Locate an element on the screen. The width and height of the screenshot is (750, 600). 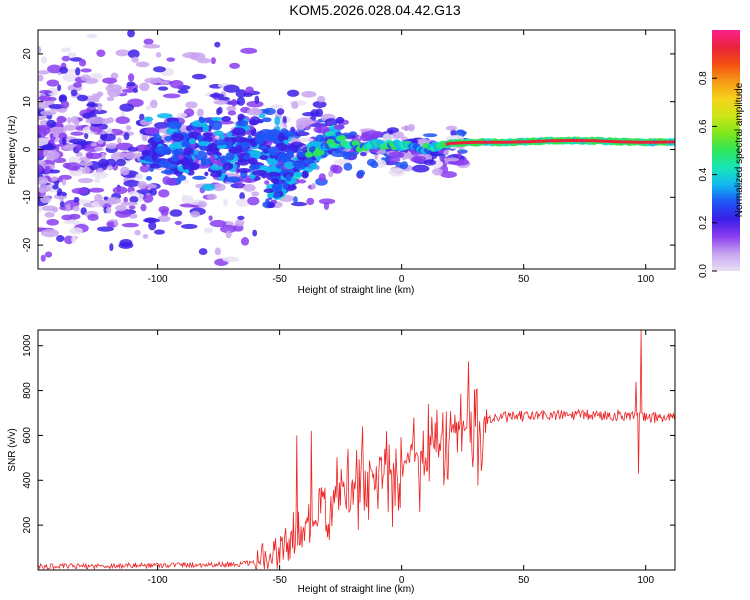
colorbar-tick-label: 0.0 is located at coordinates (703, 271).